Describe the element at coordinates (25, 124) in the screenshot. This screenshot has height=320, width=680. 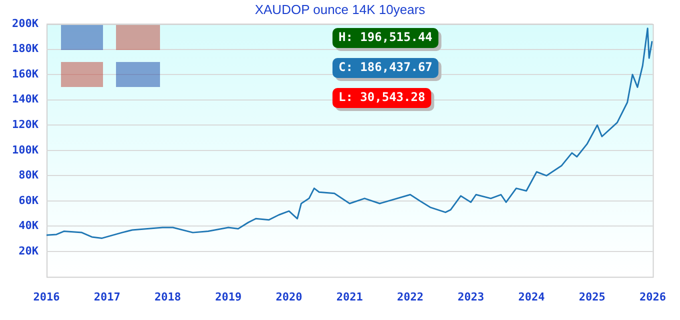
I see `y-tick-label: 120K` at that location.